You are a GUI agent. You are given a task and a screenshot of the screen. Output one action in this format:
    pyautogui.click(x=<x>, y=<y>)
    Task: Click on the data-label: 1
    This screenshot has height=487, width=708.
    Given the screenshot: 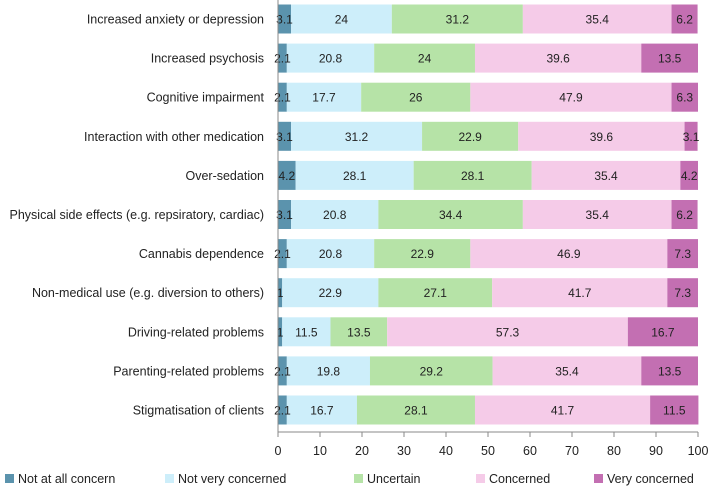 What is the action you would take?
    pyautogui.click(x=280, y=332)
    